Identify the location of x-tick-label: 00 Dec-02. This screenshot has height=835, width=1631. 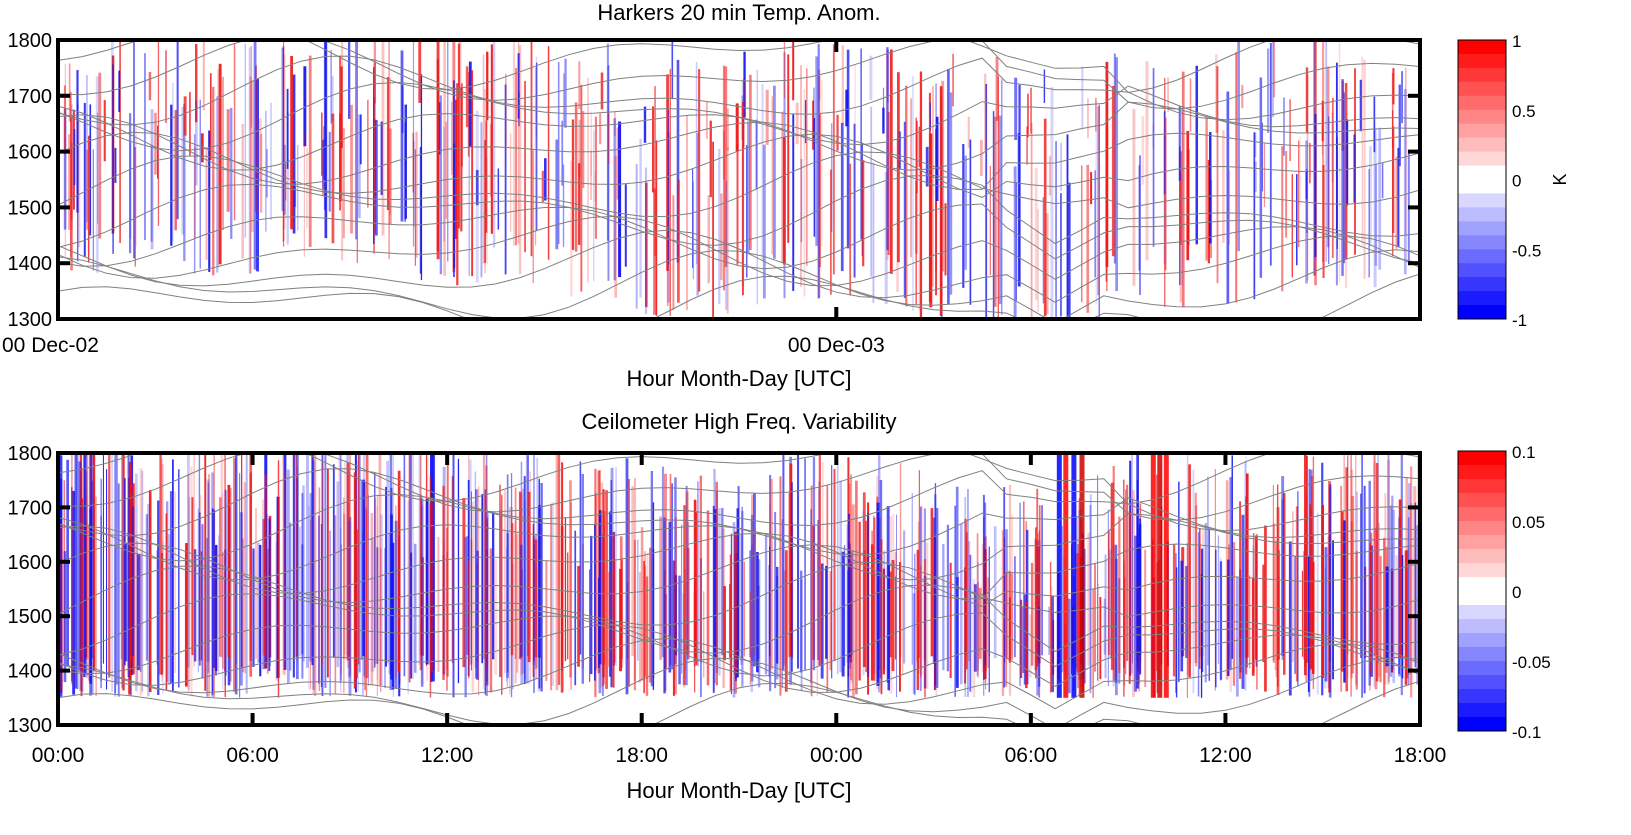
(50, 345).